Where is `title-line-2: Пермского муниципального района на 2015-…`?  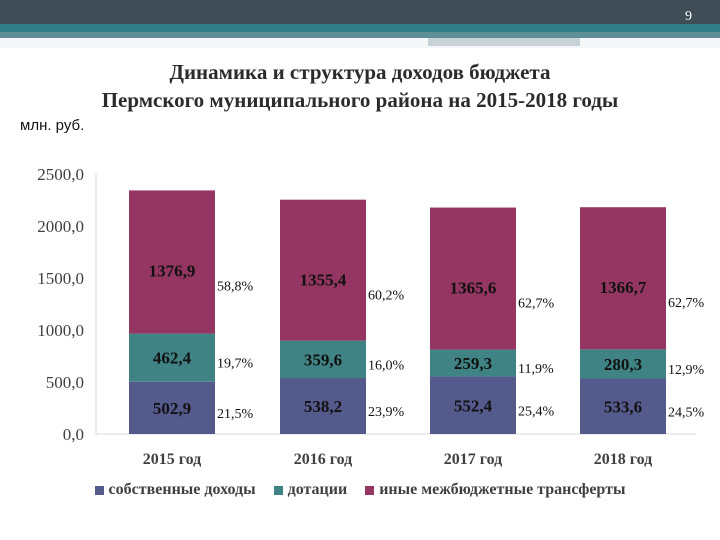
title-line-2: Пермского муниципального района на 2015-… is located at coordinates (360, 100).